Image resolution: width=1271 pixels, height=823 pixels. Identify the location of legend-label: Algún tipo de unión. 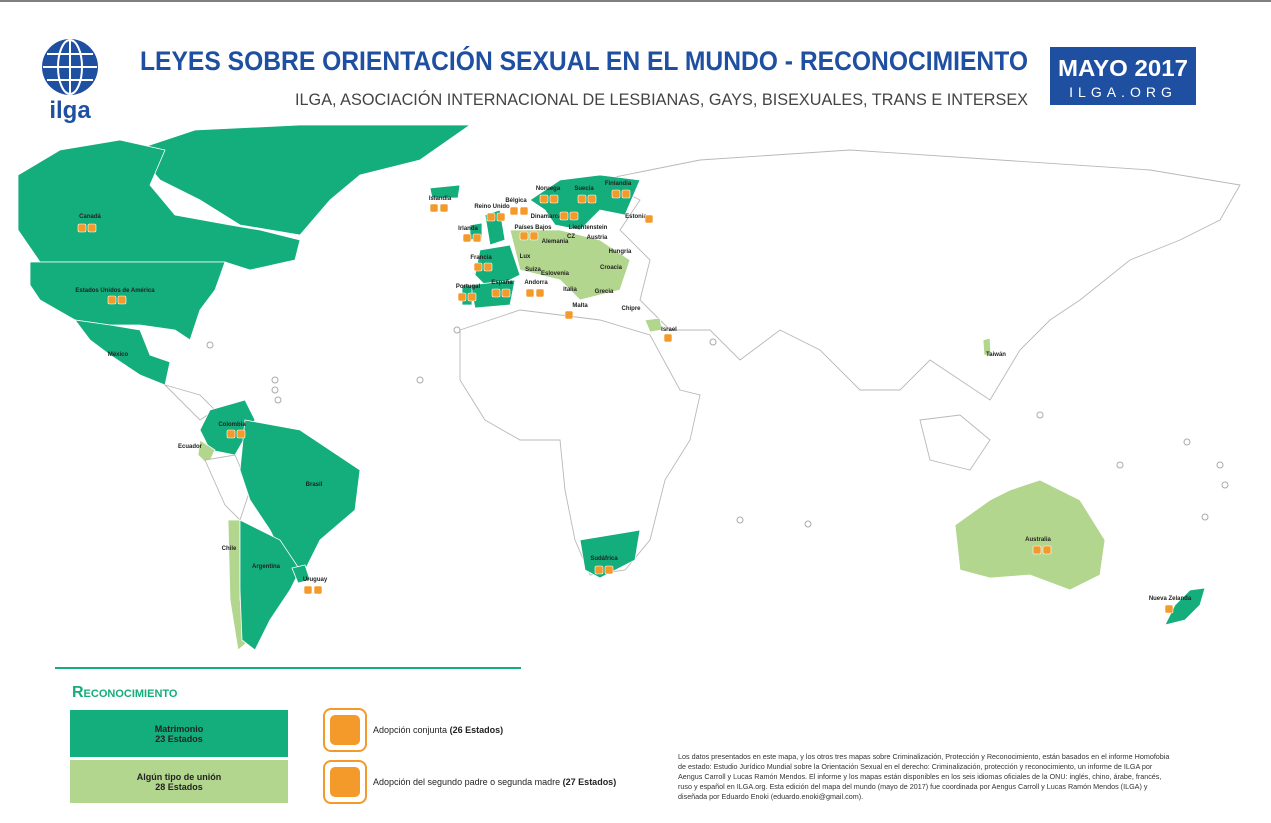
(179, 776).